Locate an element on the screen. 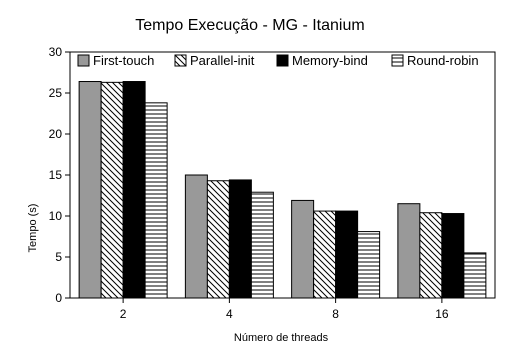  legend-label: Memory-bind is located at coordinates (330, 60).